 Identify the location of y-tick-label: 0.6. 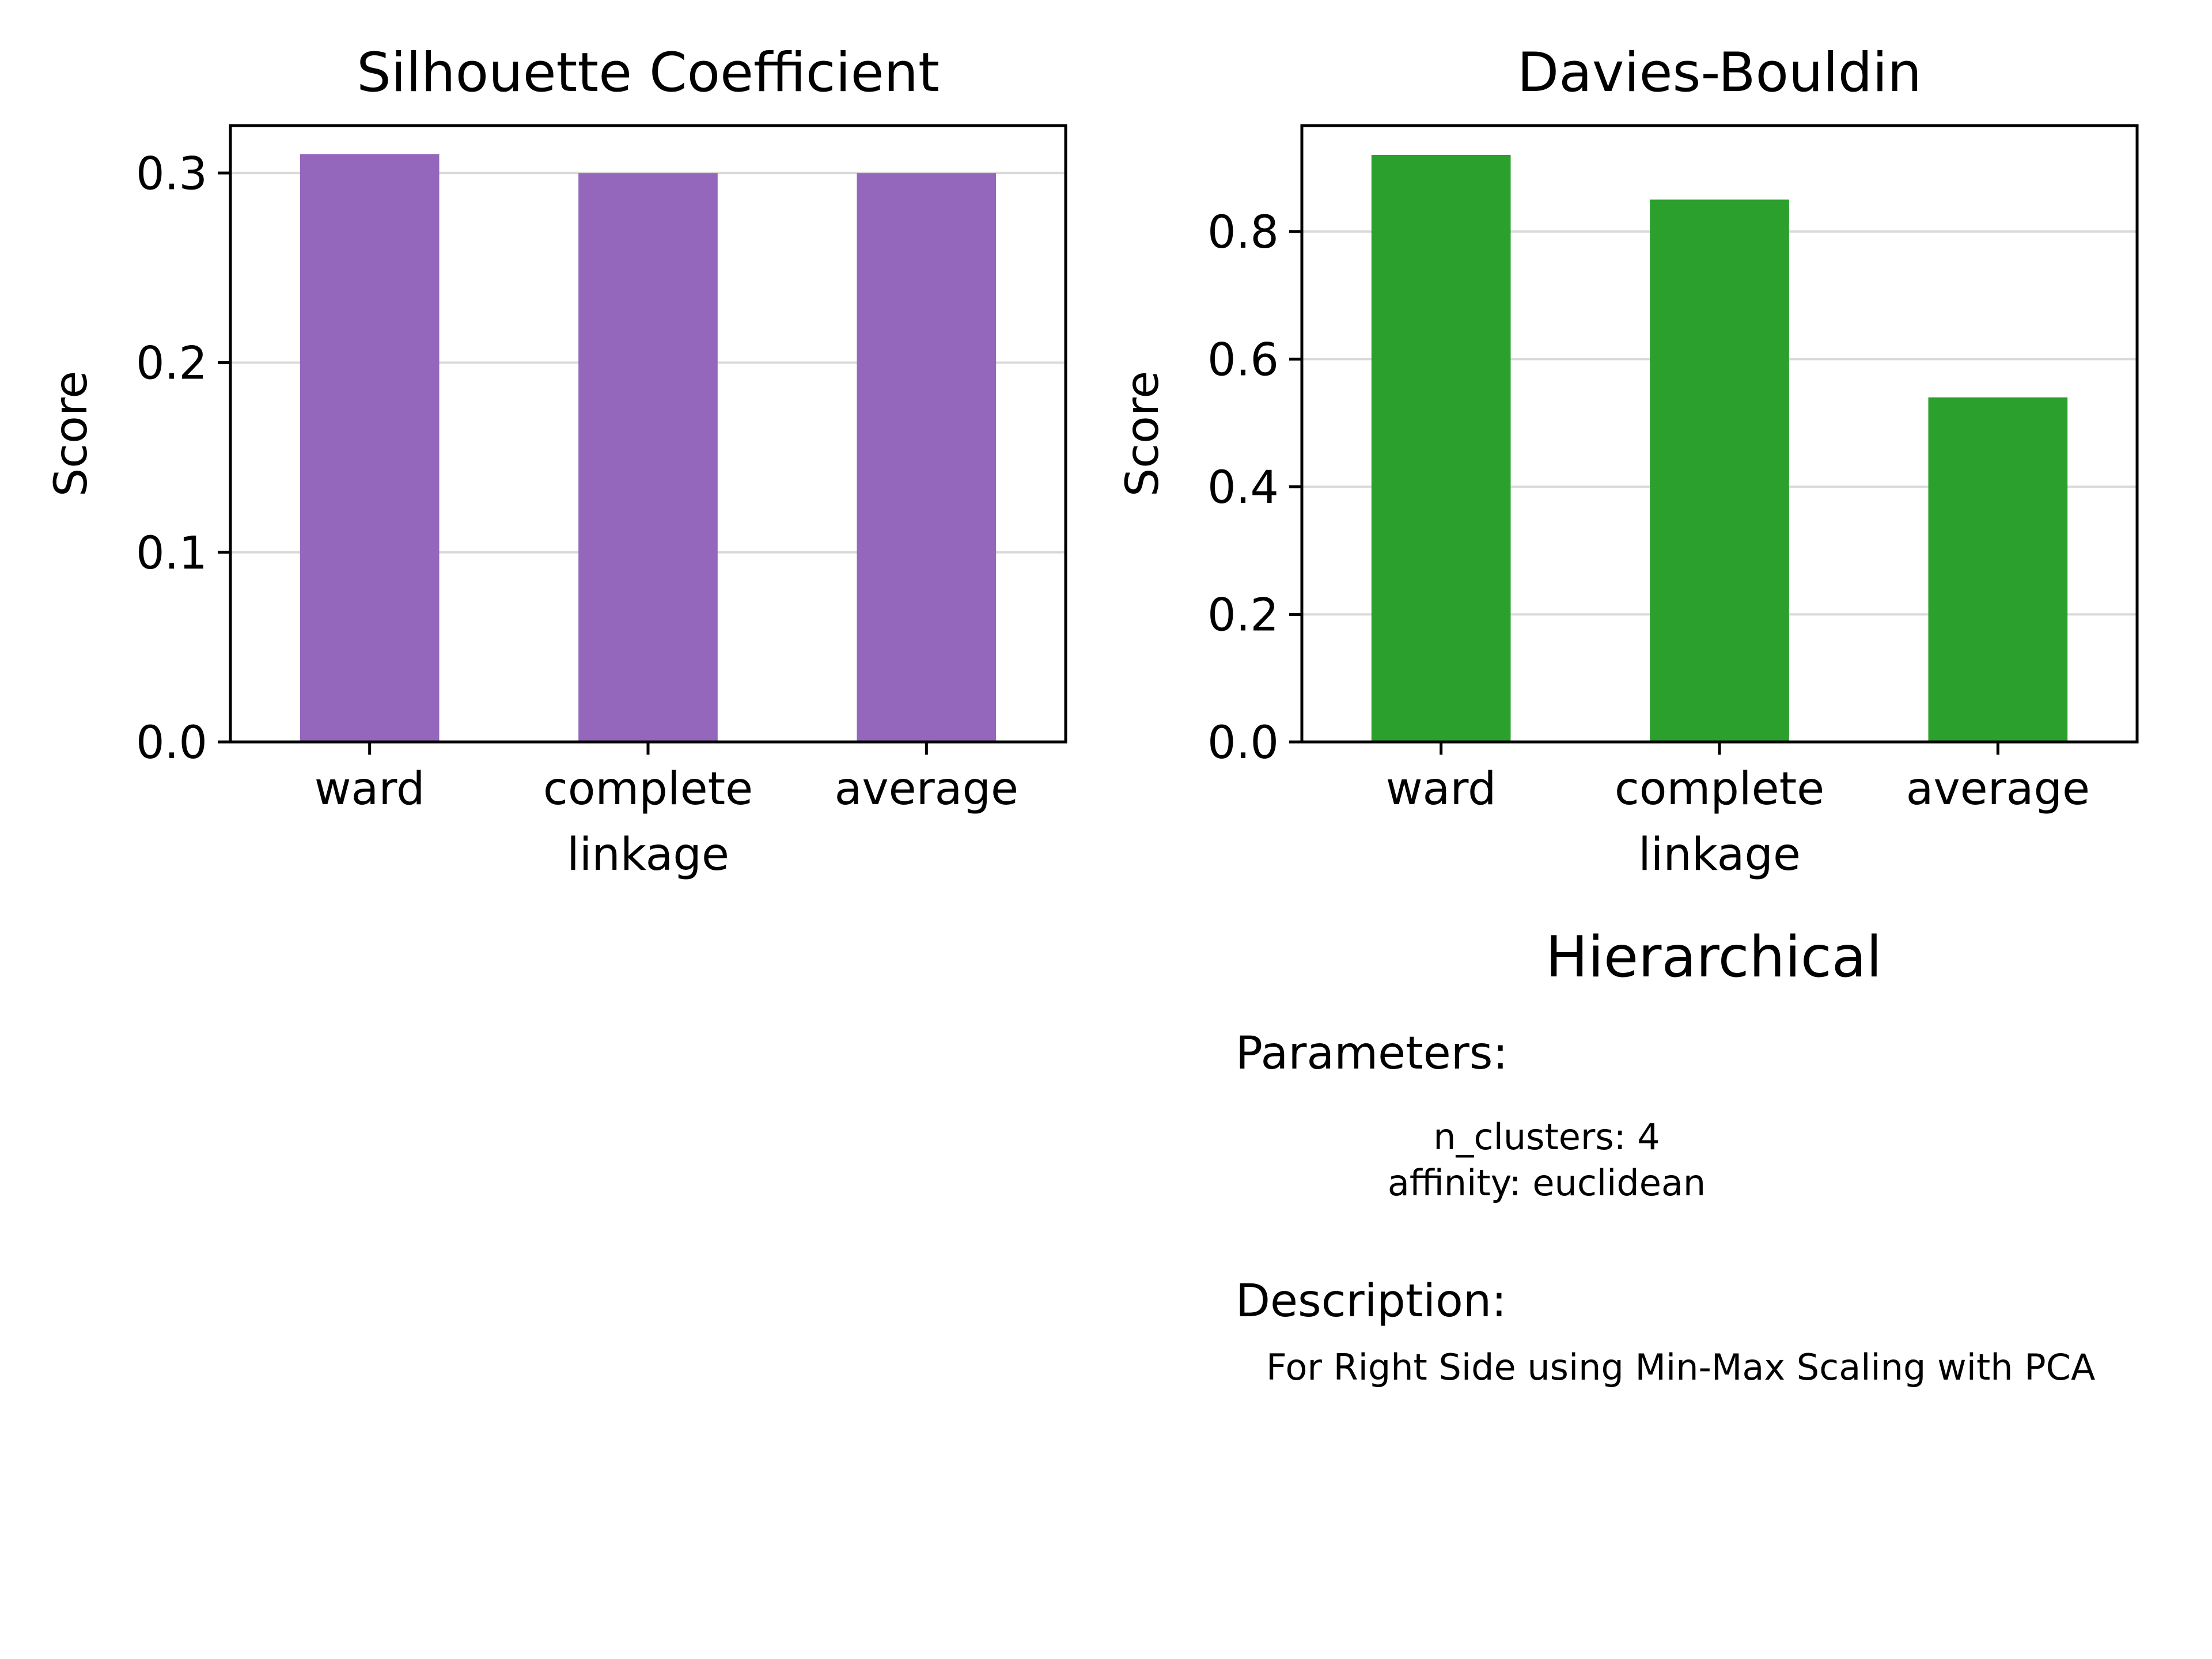
(1243, 360).